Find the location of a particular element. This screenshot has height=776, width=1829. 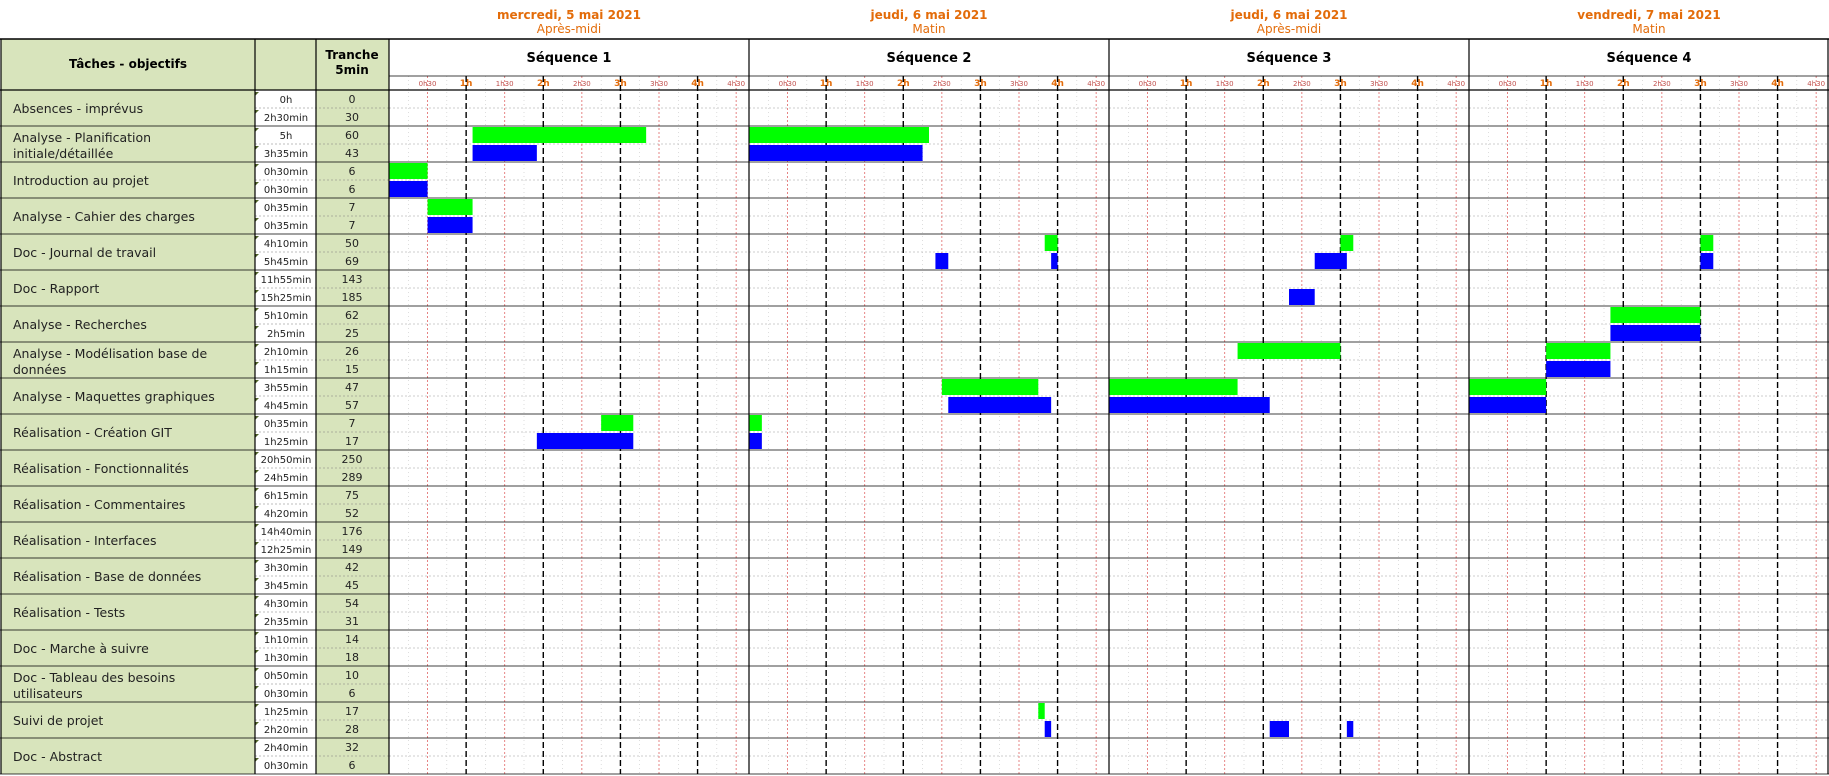

actual-duration: 2h5min is located at coordinates (286, 334).